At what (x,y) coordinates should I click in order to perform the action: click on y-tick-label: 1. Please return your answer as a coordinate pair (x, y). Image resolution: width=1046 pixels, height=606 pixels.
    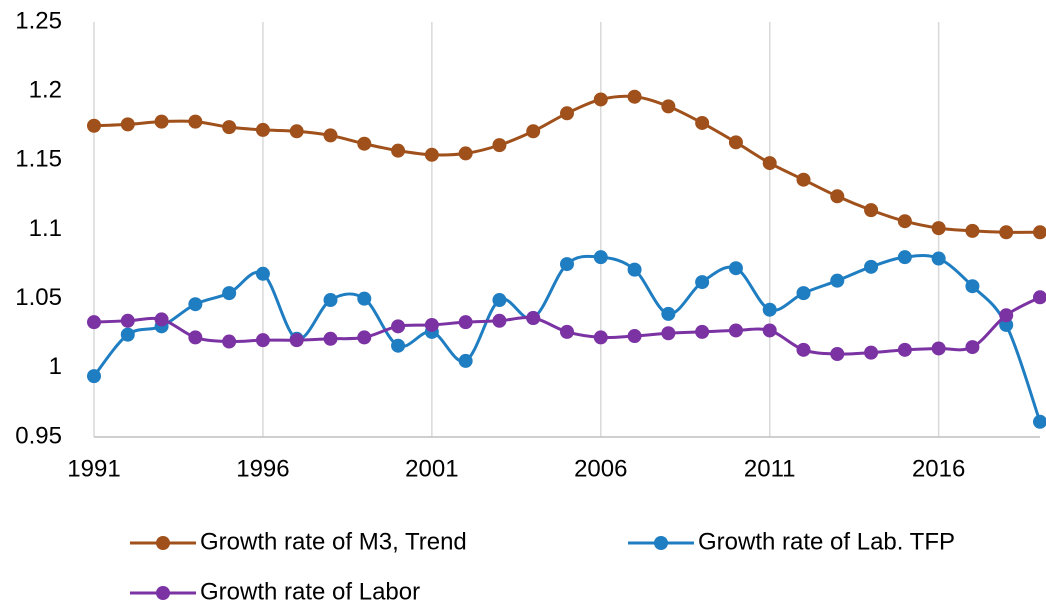
    Looking at the image, I should click on (55, 366).